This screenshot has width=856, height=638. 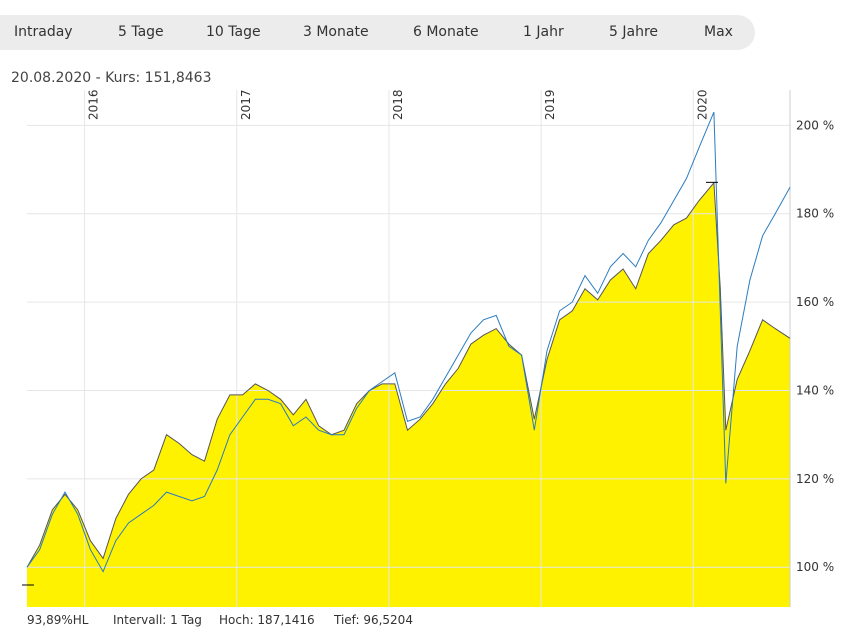 What do you see at coordinates (815, 390) in the screenshot?
I see `y-tick-label: 140 %` at bounding box center [815, 390].